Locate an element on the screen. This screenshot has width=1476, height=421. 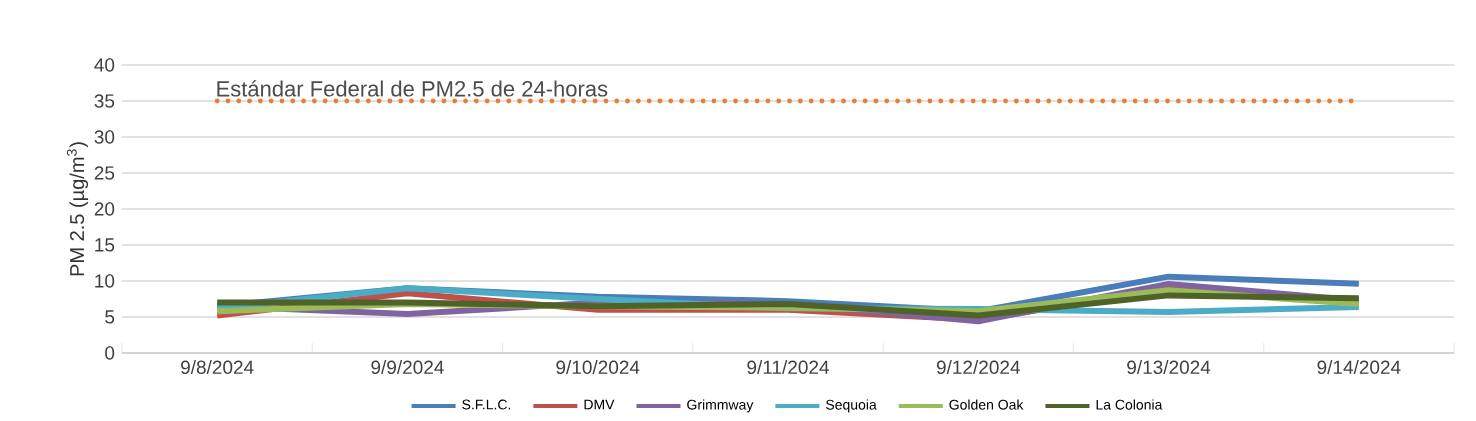
x-tick-label: 9/14/2024 is located at coordinates (1359, 367).